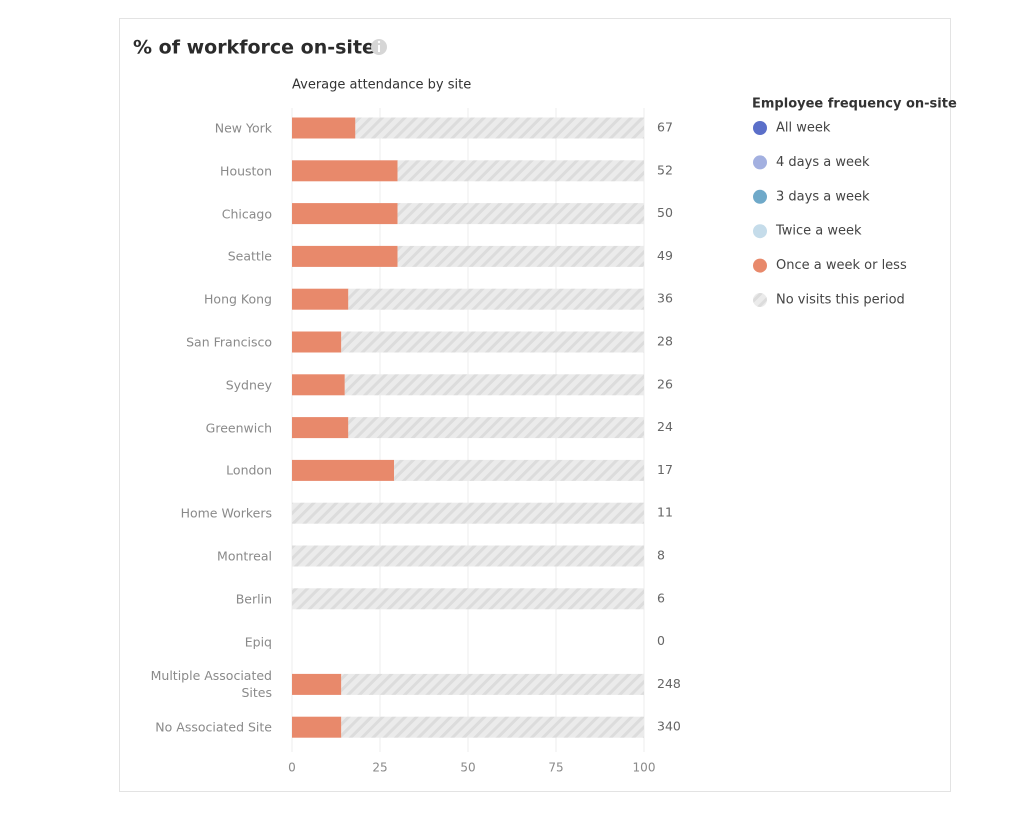  I want to click on y-tick-label: Chicago, so click(246, 214).